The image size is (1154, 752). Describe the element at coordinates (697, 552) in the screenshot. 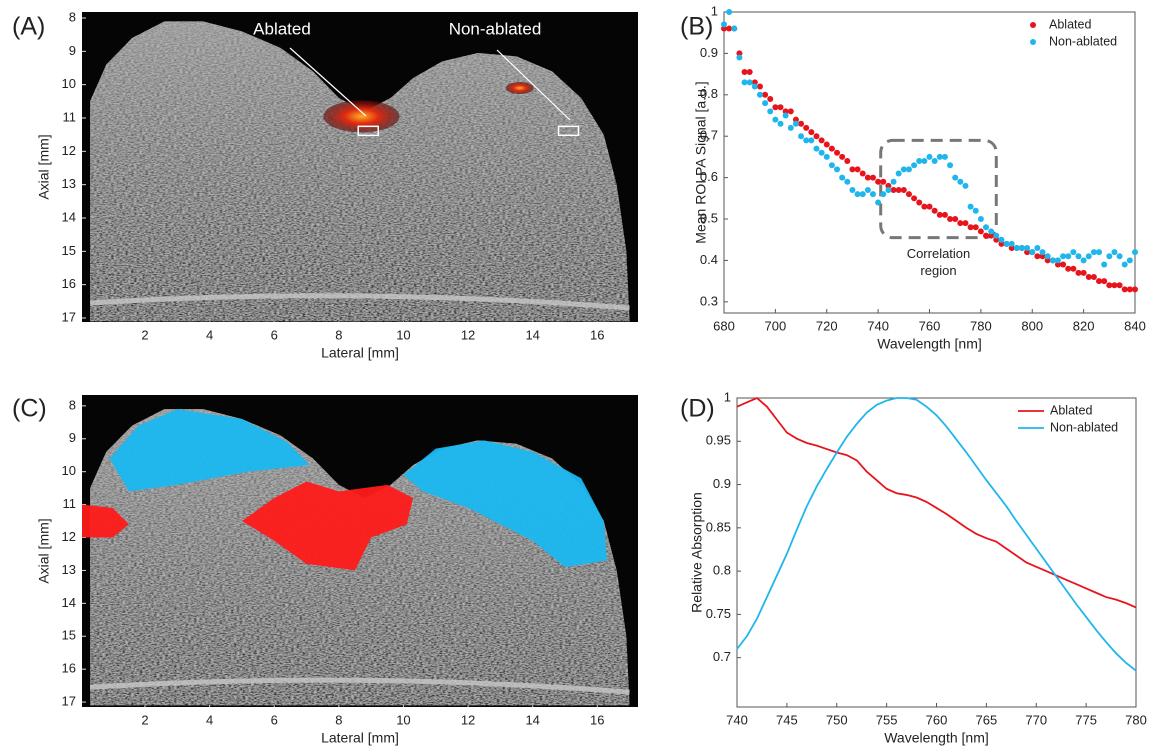

I see `y-axis-label: Relative Absorption` at that location.